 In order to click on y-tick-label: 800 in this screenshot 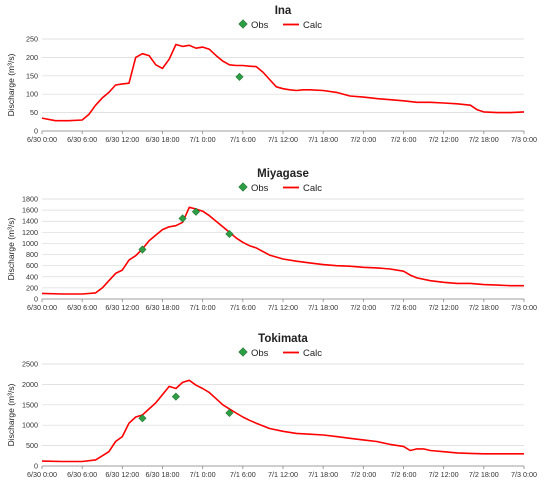, I will do `click(32, 254)`.